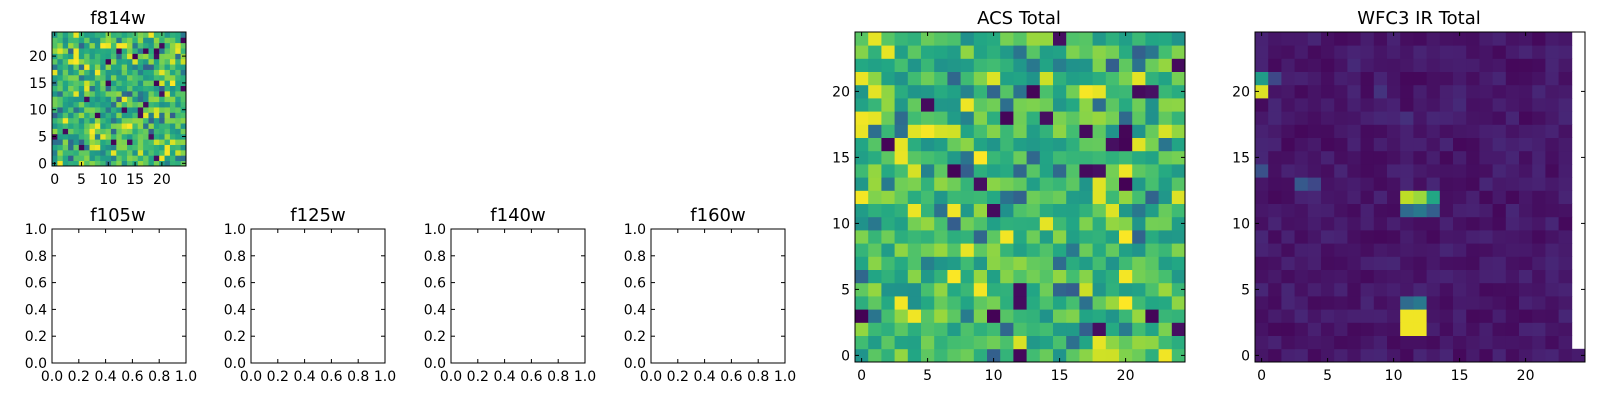 Image resolution: width=1600 pixels, height=400 pixels. What do you see at coordinates (635, 310) in the screenshot?
I see `y-tick-label: 0.4` at bounding box center [635, 310].